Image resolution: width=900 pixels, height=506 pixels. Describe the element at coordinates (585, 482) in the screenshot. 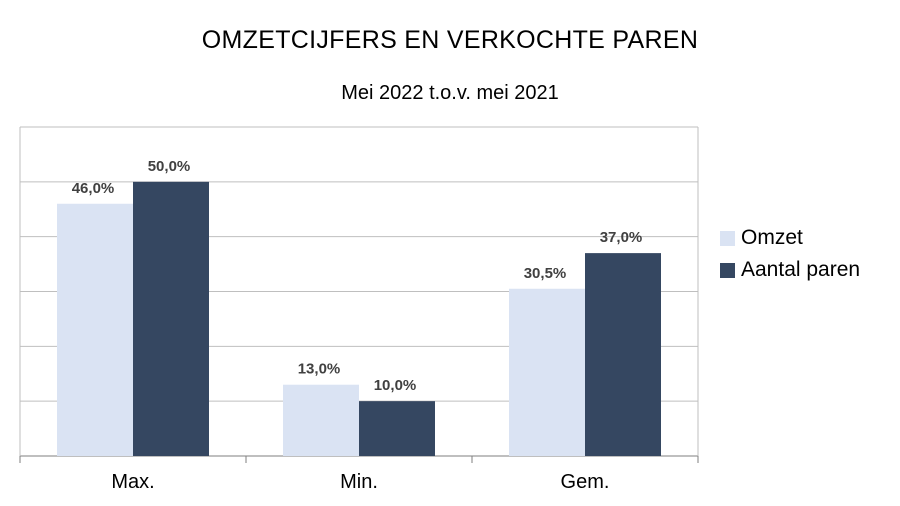

I see `category-label: Gem.` at that location.